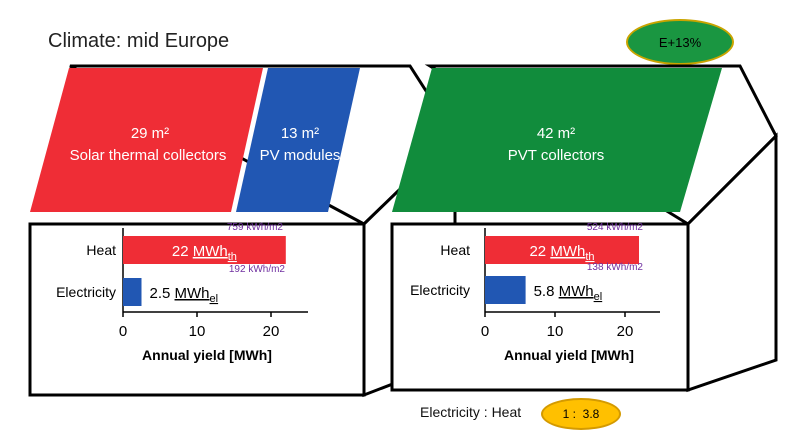 This screenshot has width=800, height=436. Describe the element at coordinates (300, 155) in the screenshot. I see `pv-module-label: PV modules` at that location.